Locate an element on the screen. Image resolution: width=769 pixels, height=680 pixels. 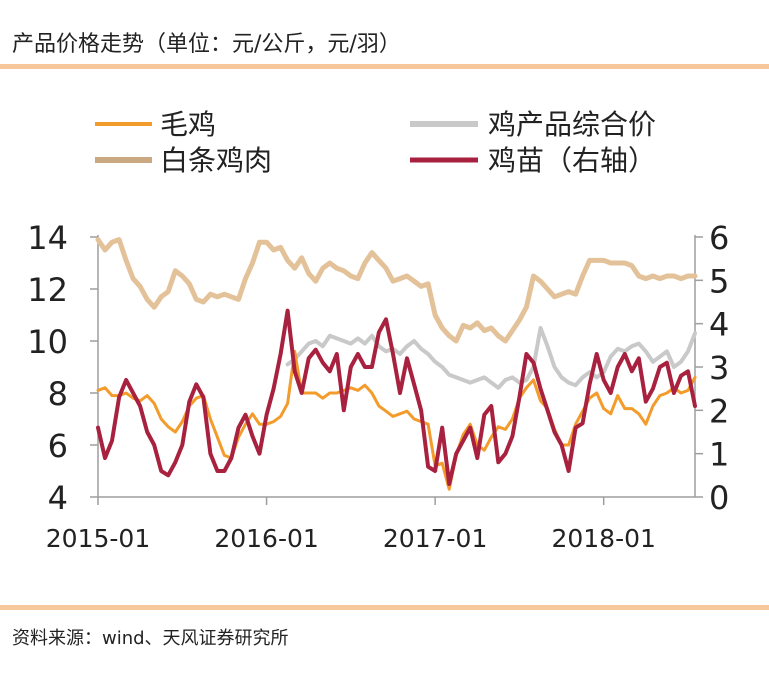
y-left-tick-label: 14 is located at coordinates (47, 238).